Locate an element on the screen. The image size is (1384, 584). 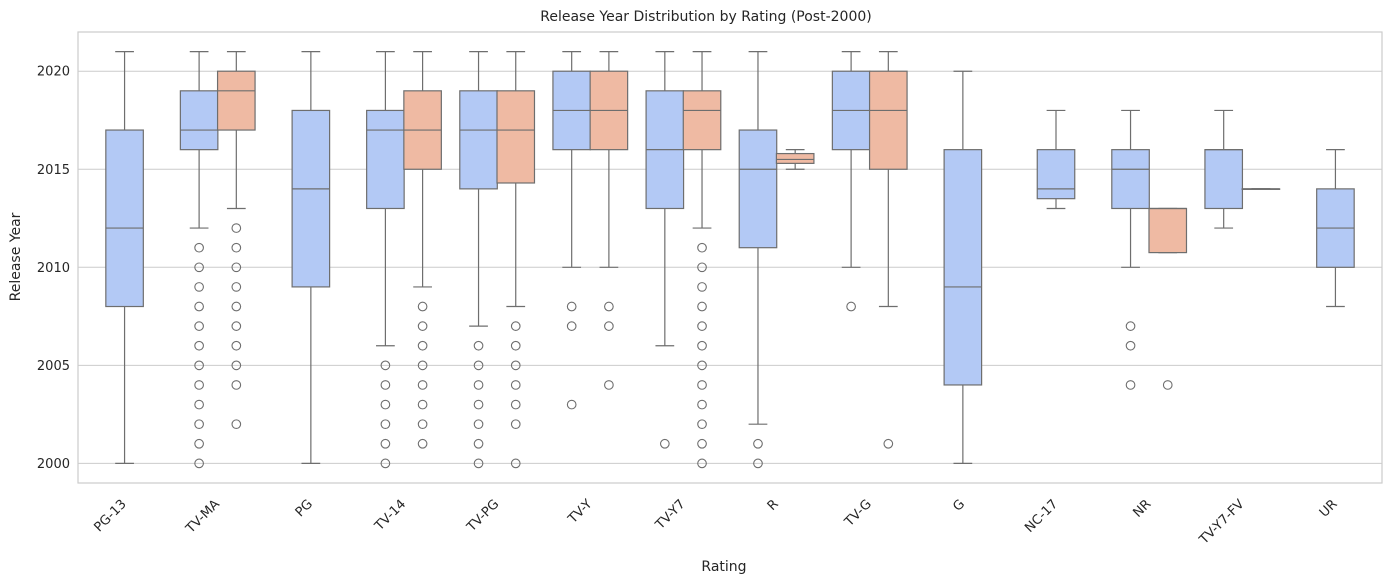
x-tick-label: TV-G is located at coordinates (857, 513).